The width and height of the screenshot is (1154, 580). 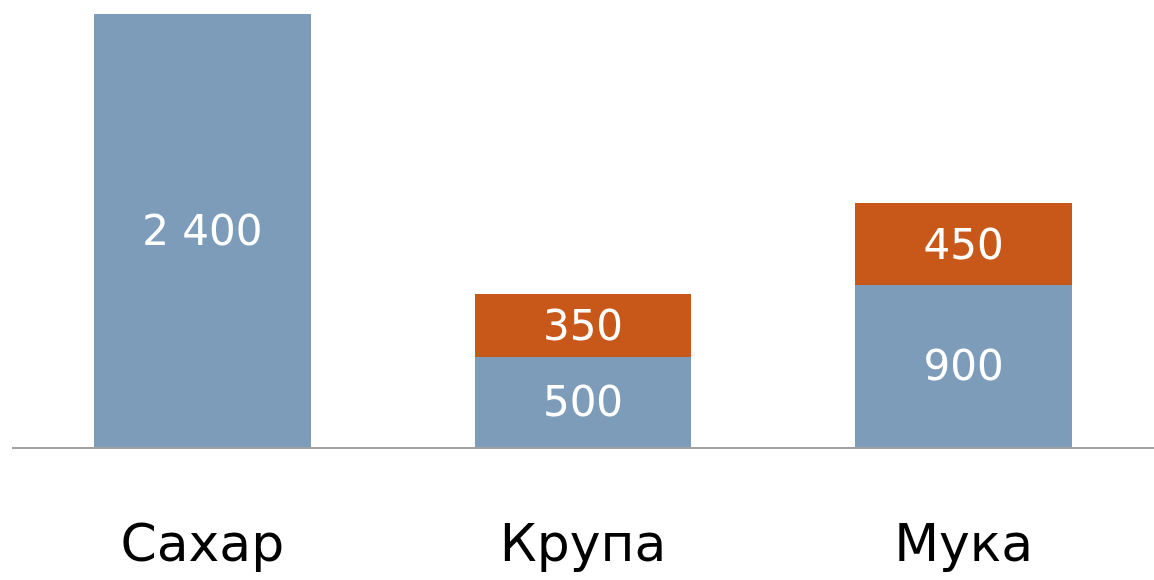 I want to click on data-label: 450, so click(x=963, y=244).